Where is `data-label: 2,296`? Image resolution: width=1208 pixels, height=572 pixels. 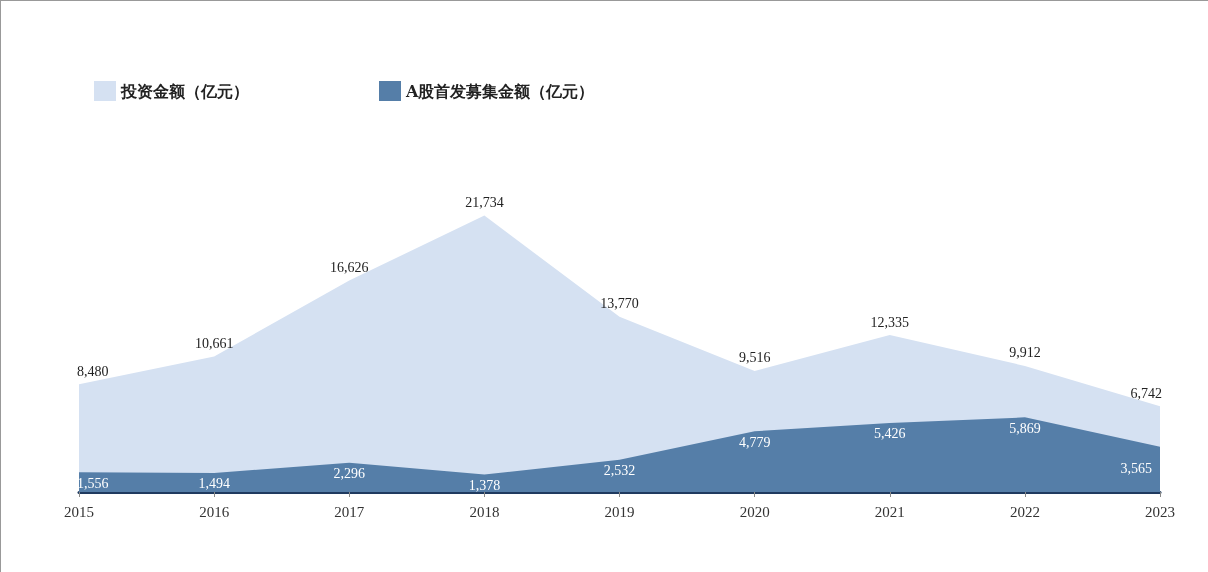
data-label: 2,296 is located at coordinates (349, 474).